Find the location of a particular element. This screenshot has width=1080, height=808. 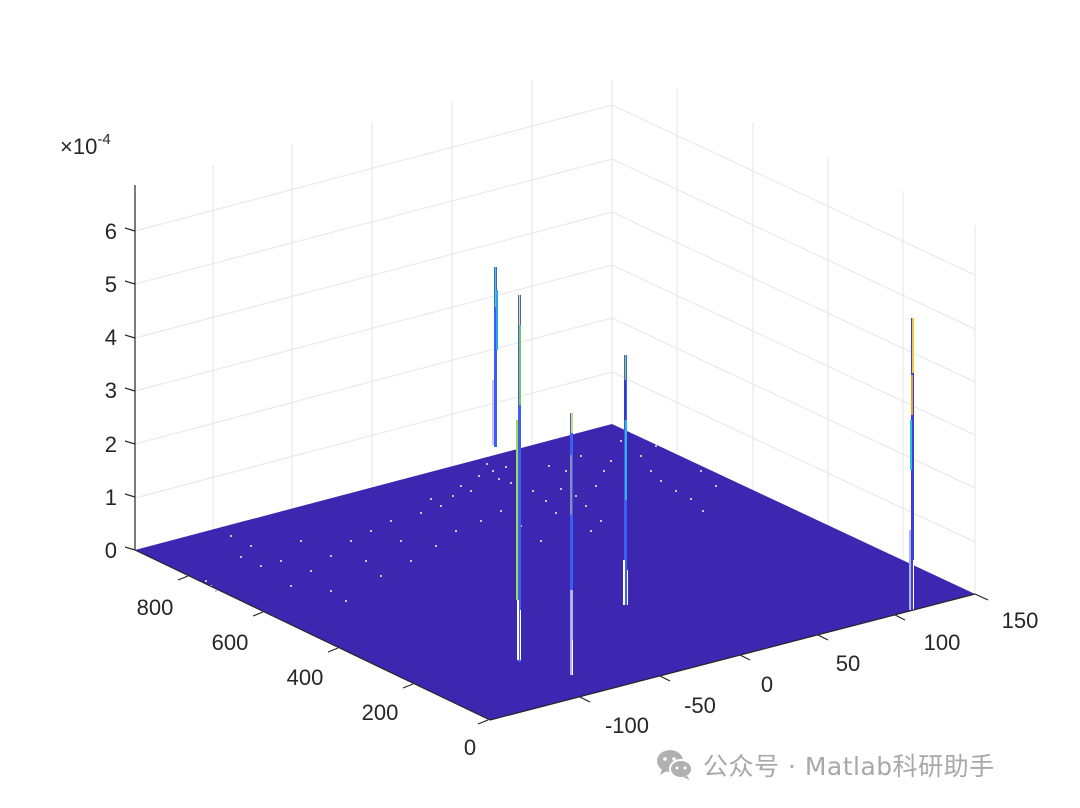

y-tick-800: 800 is located at coordinates (155, 607).